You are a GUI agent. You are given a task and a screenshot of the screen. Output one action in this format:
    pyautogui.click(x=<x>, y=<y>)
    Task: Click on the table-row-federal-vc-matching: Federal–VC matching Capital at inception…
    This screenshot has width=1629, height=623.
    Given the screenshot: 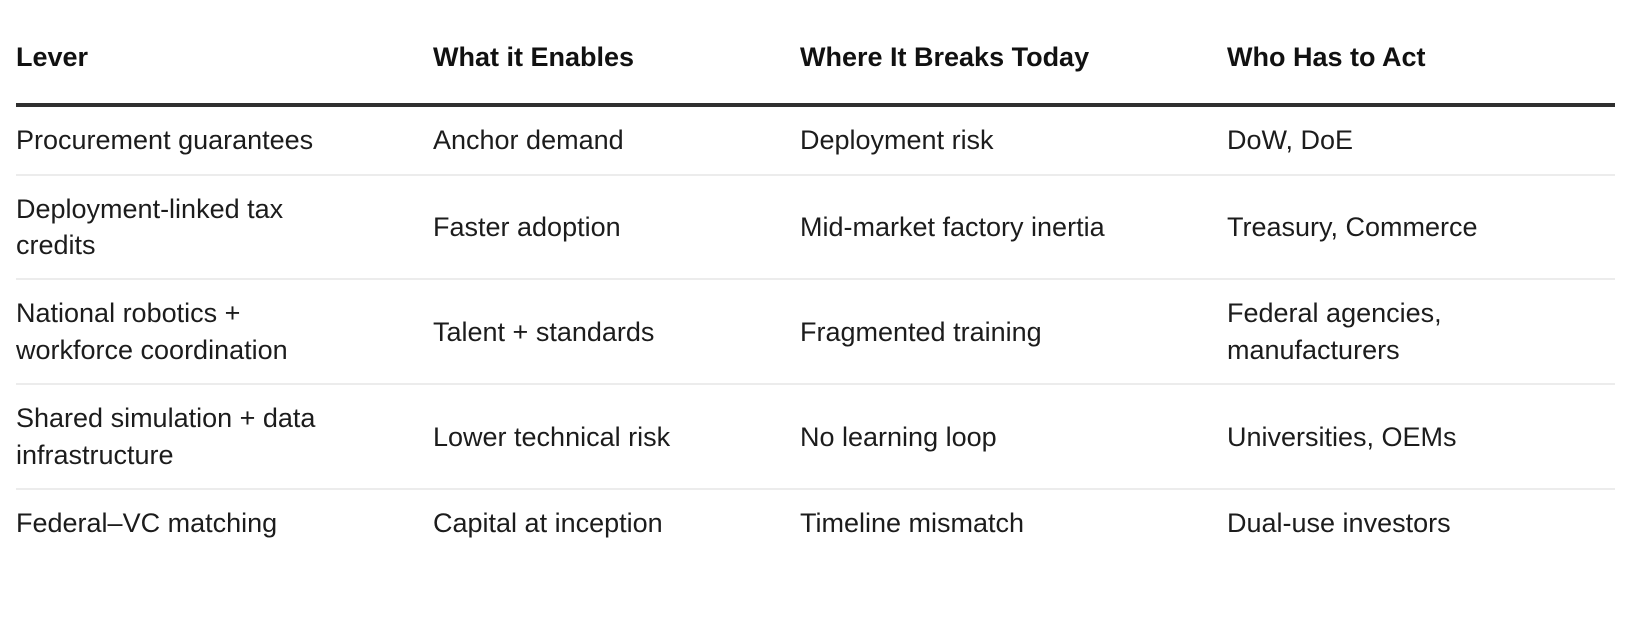 What is the action you would take?
    pyautogui.click(x=815, y=535)
    